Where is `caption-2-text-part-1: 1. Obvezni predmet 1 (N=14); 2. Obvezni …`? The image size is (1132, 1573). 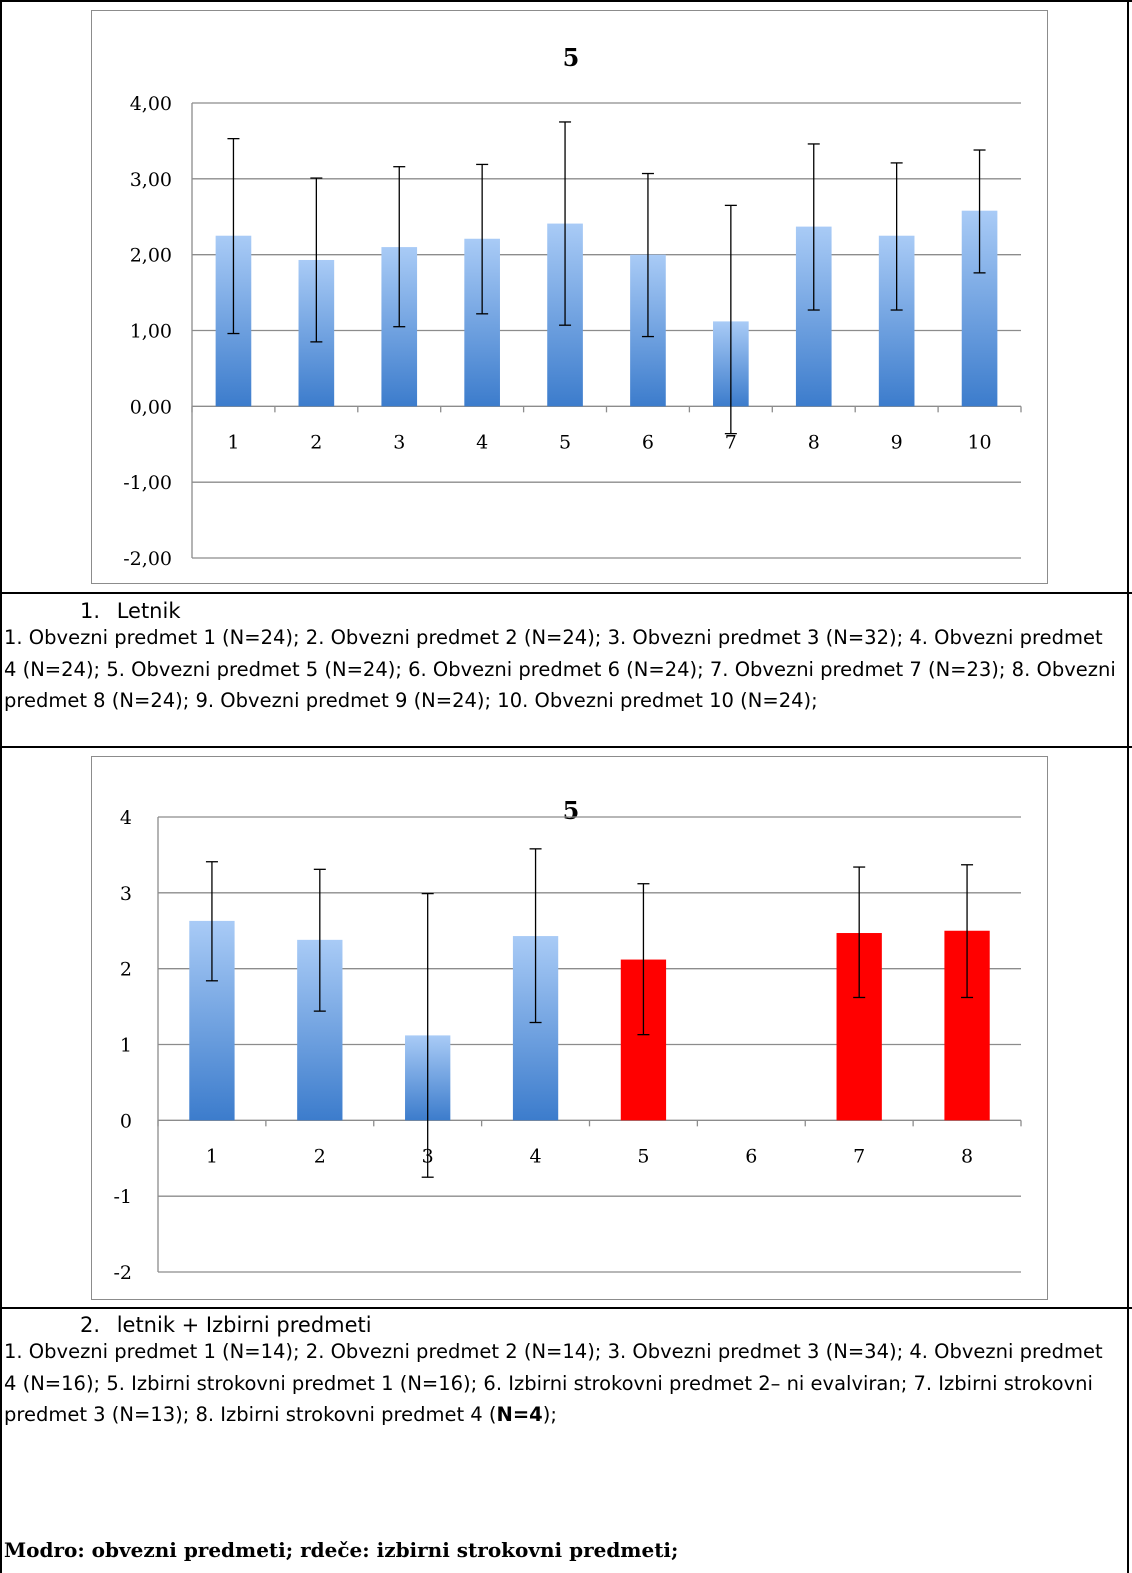
caption-2-text-part-1: 1. Obvezni predmet 1 (N=14); 2. Obvezni … is located at coordinates (553, 1383).